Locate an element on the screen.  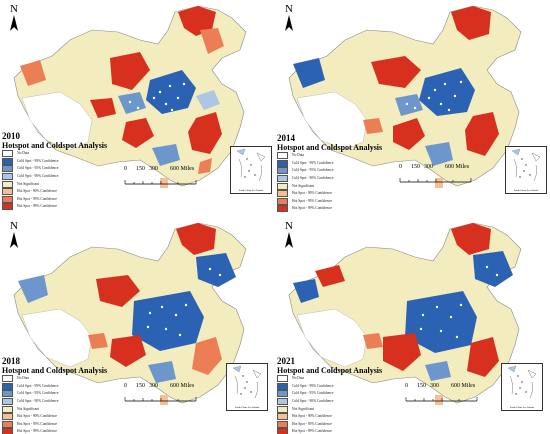
legend-item: Hot Spot - 90% Confidence is located at coordinates (57, 192).